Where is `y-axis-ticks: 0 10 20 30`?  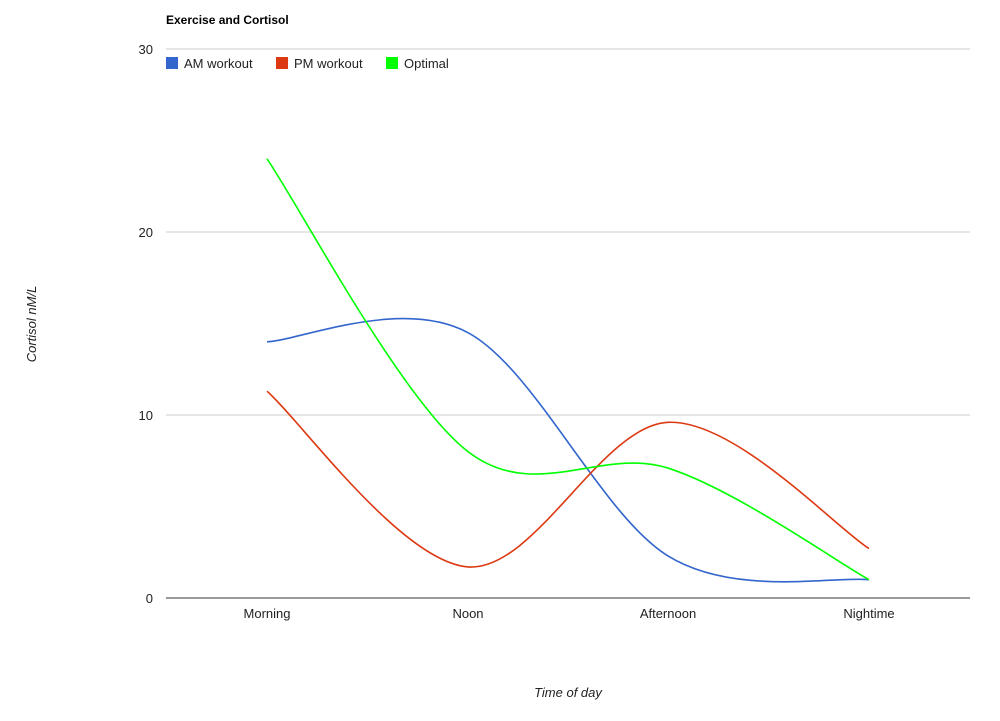 y-axis-ticks: 0 10 20 30 is located at coordinates (146, 324).